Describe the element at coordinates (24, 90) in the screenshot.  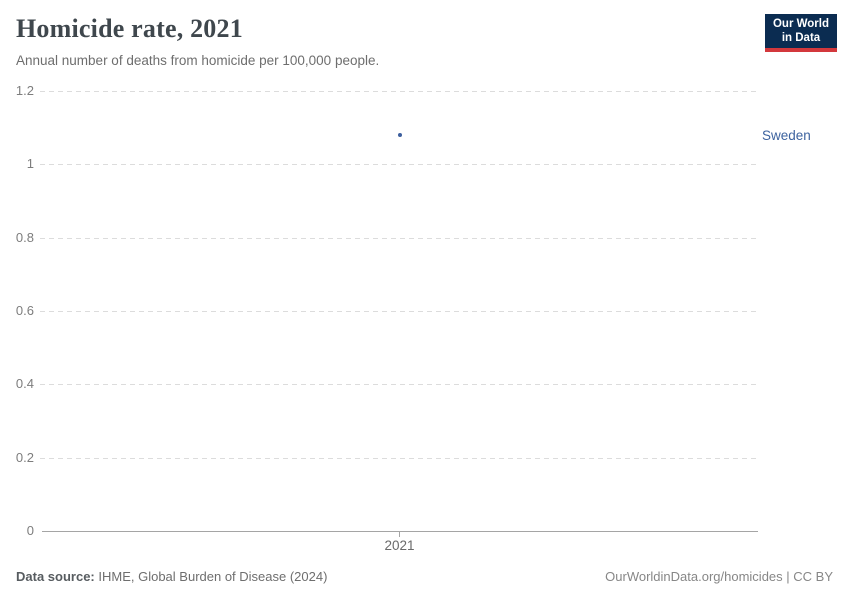
I see `y-axis-tick-label: 1.2` at that location.